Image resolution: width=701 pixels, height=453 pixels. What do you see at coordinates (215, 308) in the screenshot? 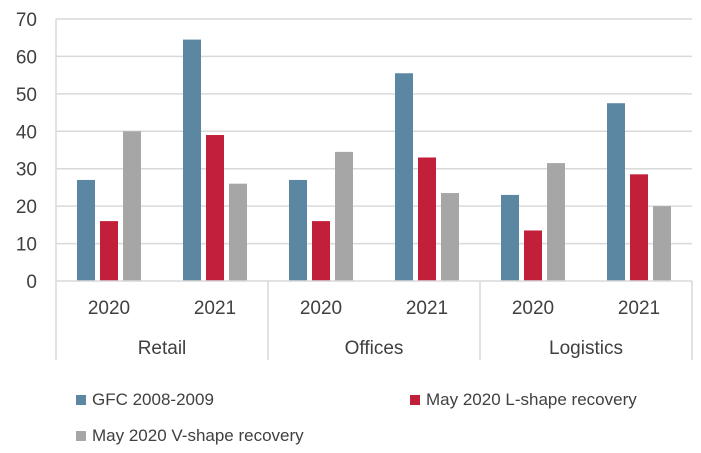
I see `x-tick-label-1: 2021` at bounding box center [215, 308].